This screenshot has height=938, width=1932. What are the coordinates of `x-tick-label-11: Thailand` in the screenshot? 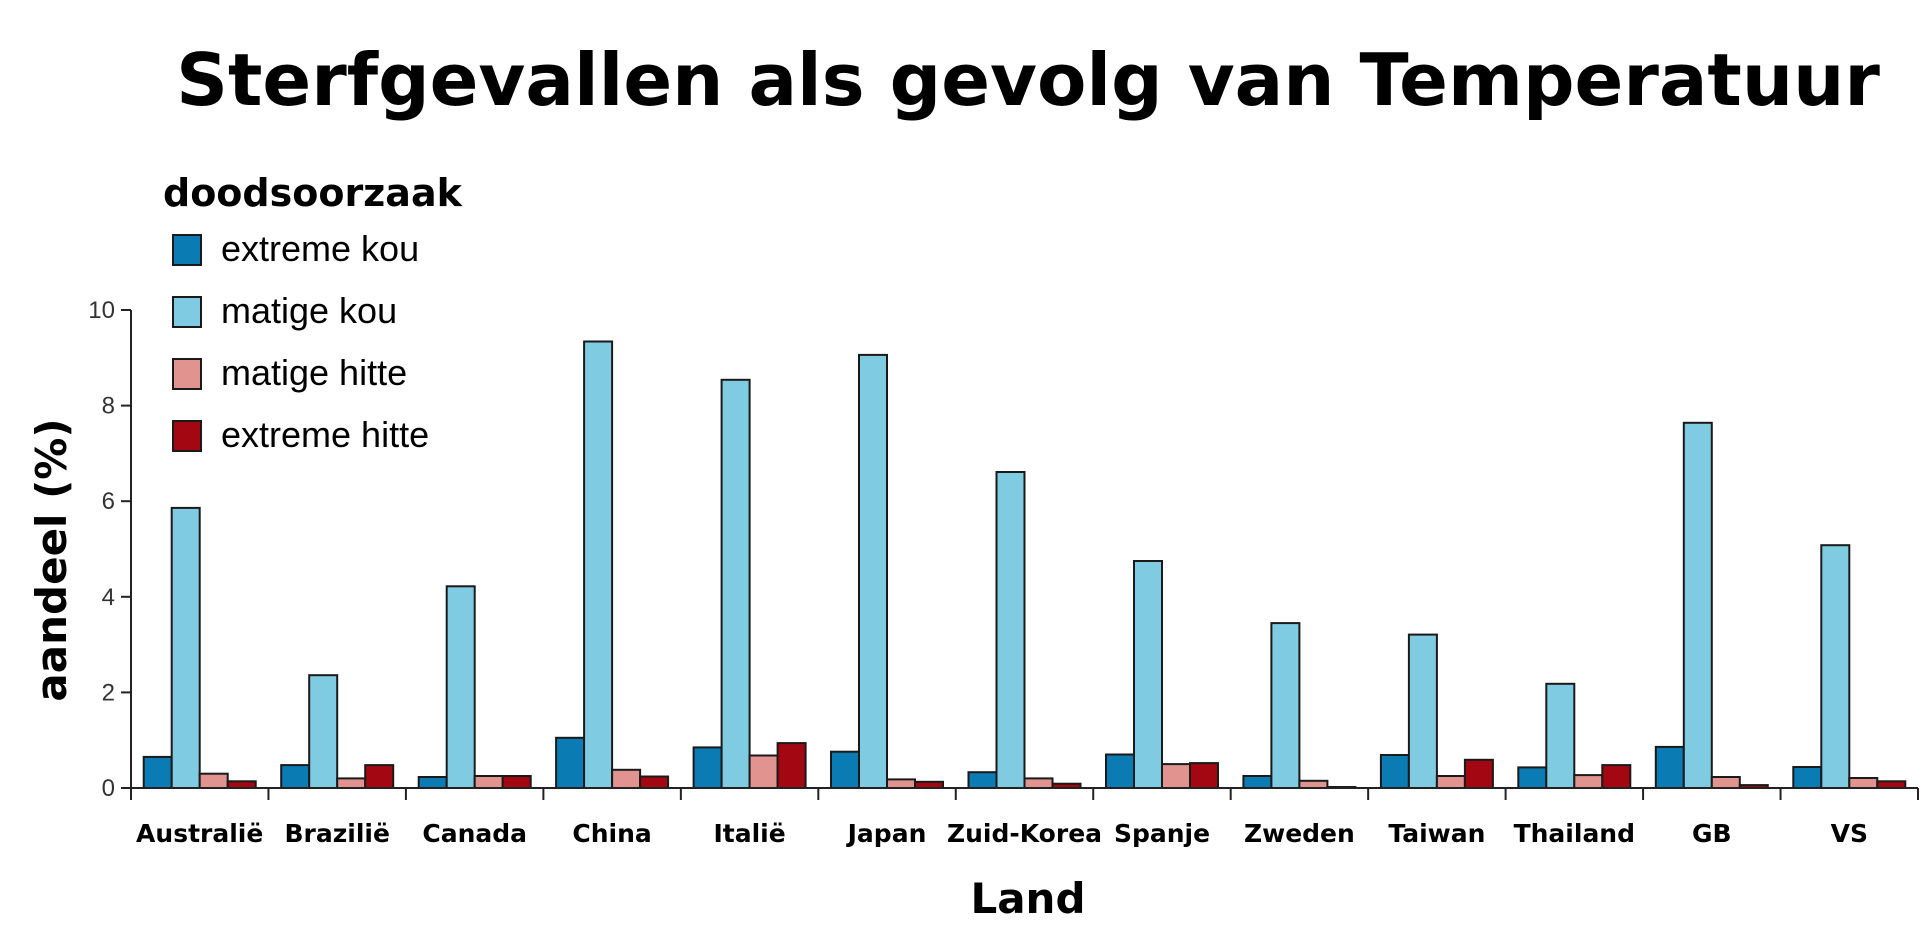 It's located at (1574, 833).